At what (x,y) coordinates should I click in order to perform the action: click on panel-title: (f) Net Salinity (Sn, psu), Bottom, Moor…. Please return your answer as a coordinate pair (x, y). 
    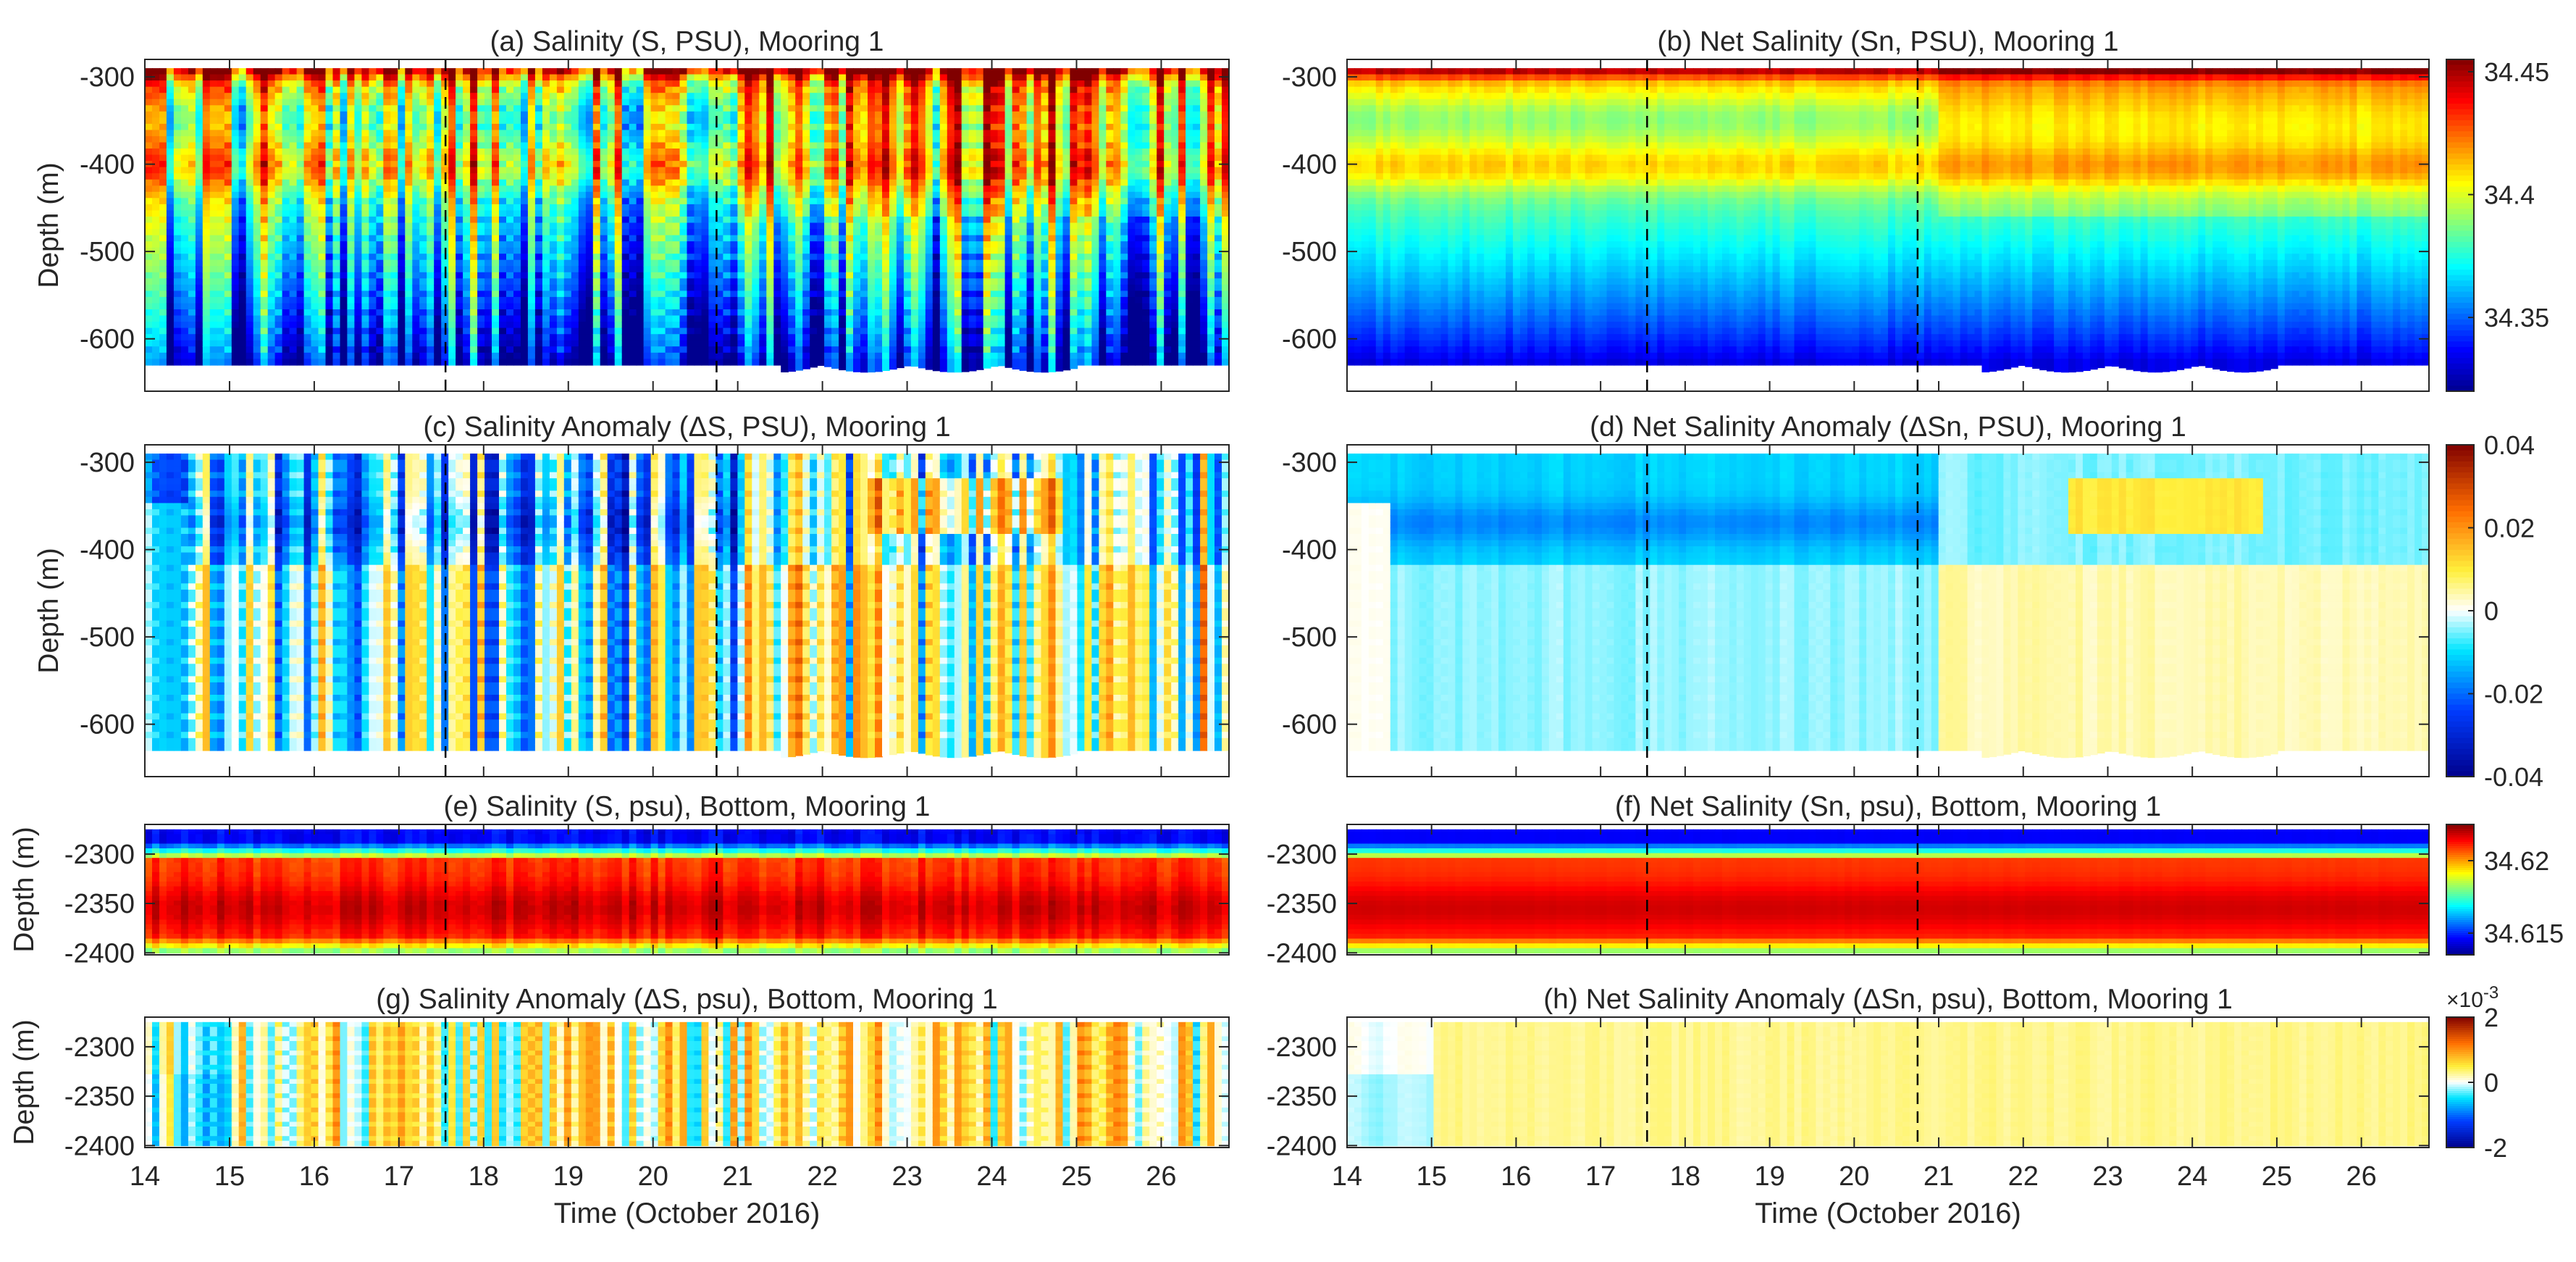
    Looking at the image, I should click on (1888, 807).